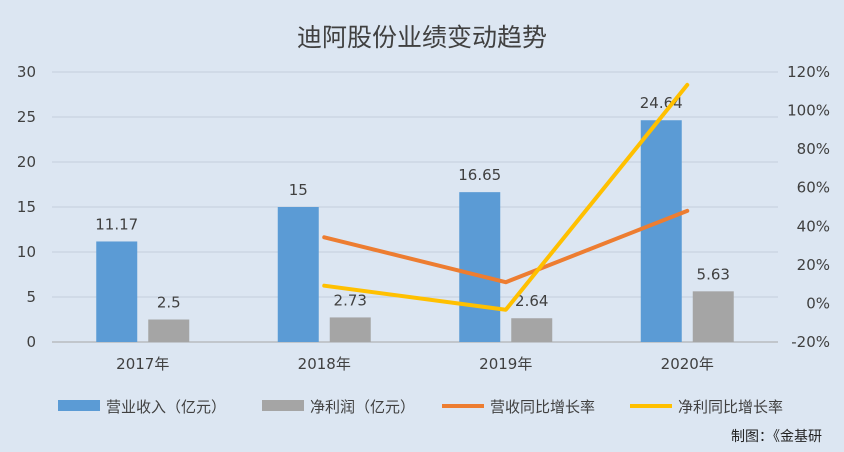 This screenshot has width=844, height=452. I want to click on category-label: 2017年, so click(142, 364).